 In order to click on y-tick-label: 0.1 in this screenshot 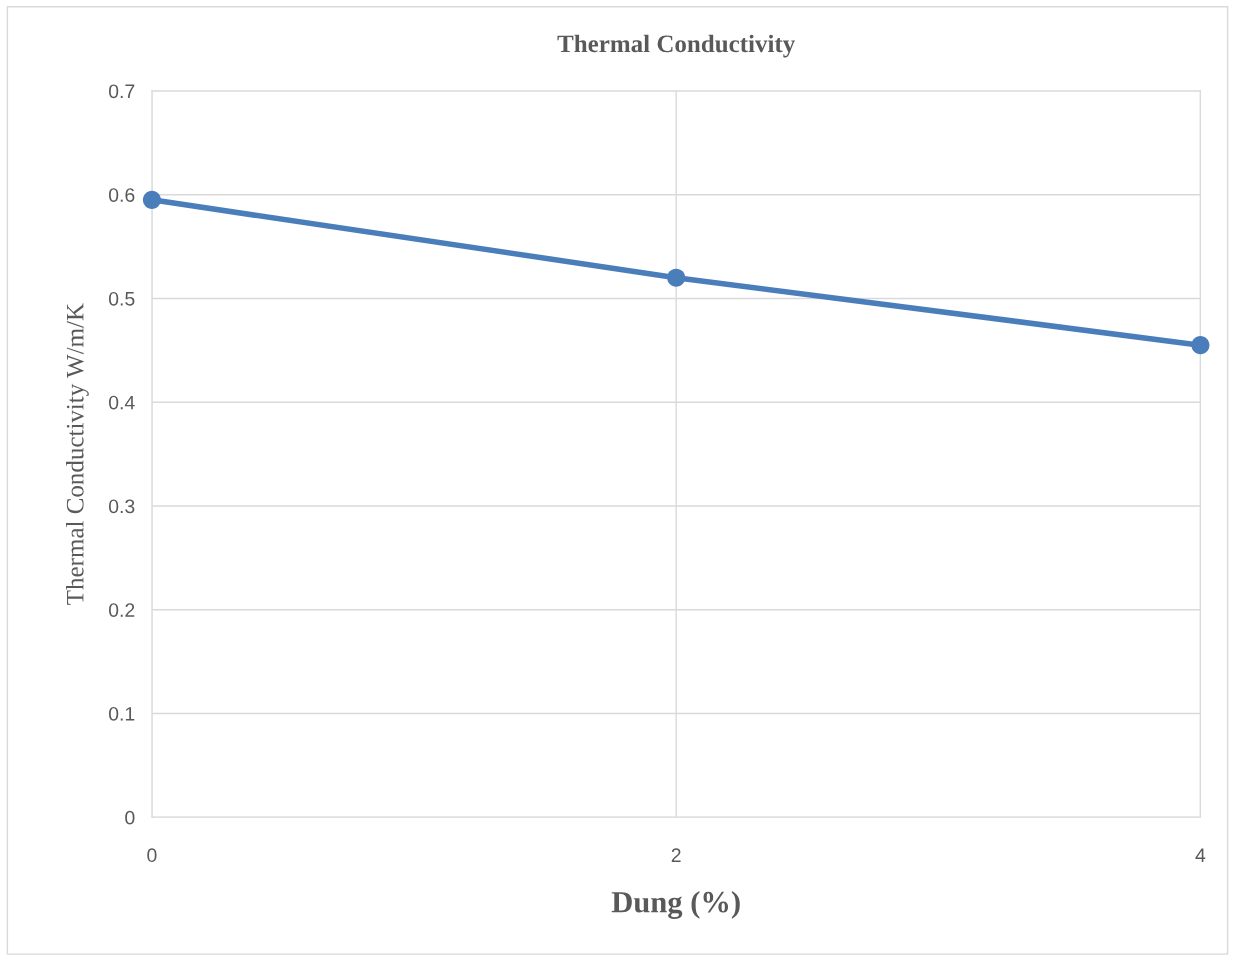, I will do `click(121, 713)`.